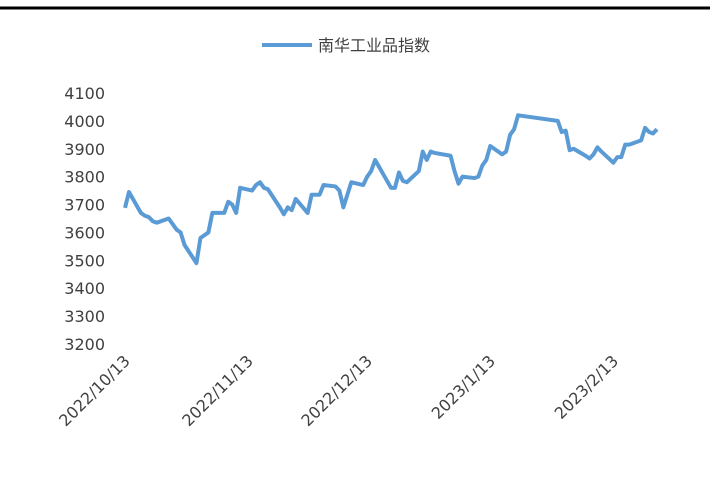 The width and height of the screenshot is (710, 483). I want to click on y-tick-label: 3200, so click(84, 344).